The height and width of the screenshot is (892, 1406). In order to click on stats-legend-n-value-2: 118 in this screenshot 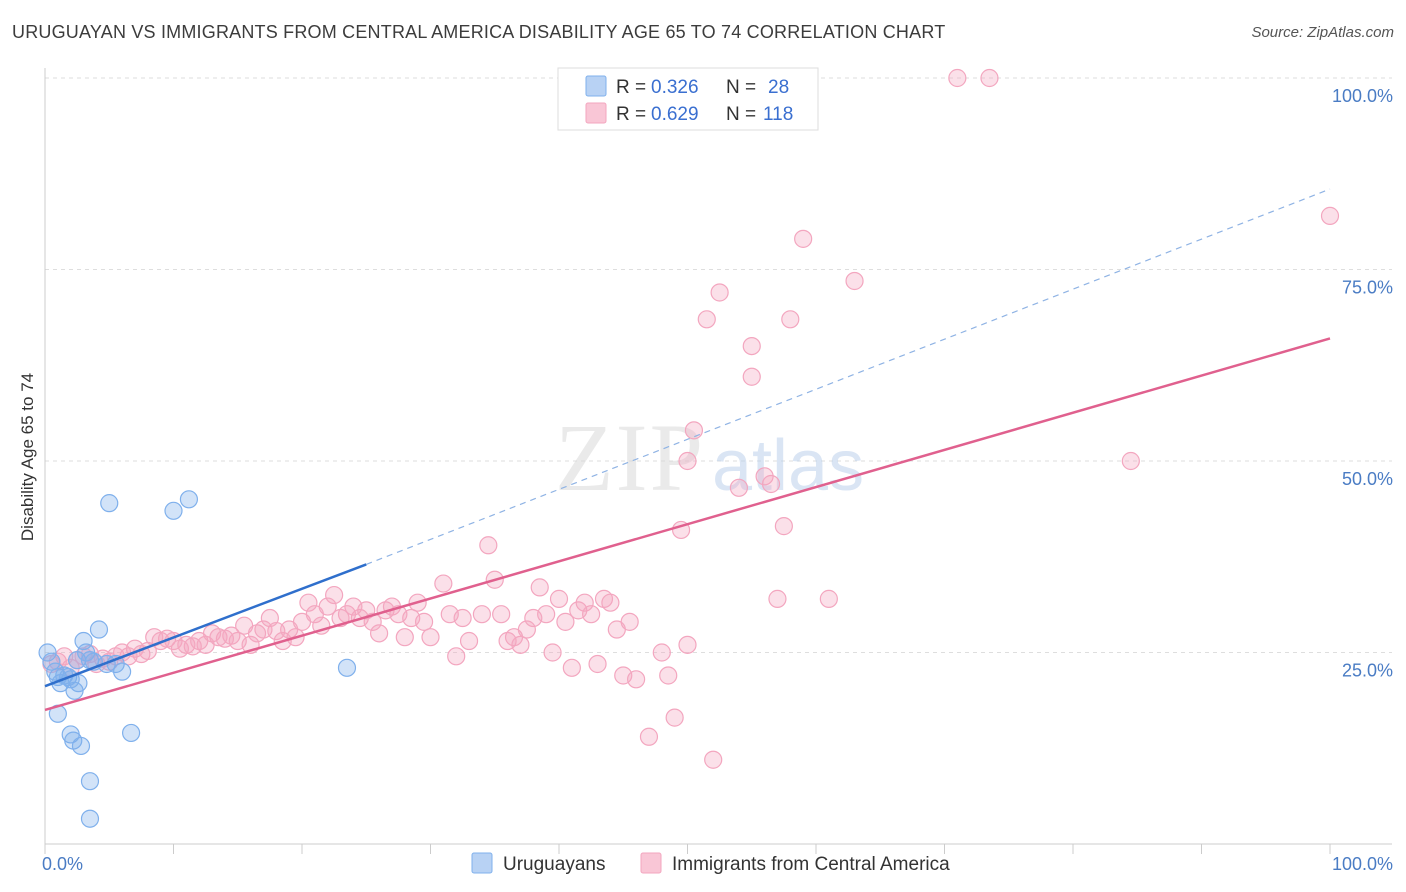, I will do `click(778, 114)`.